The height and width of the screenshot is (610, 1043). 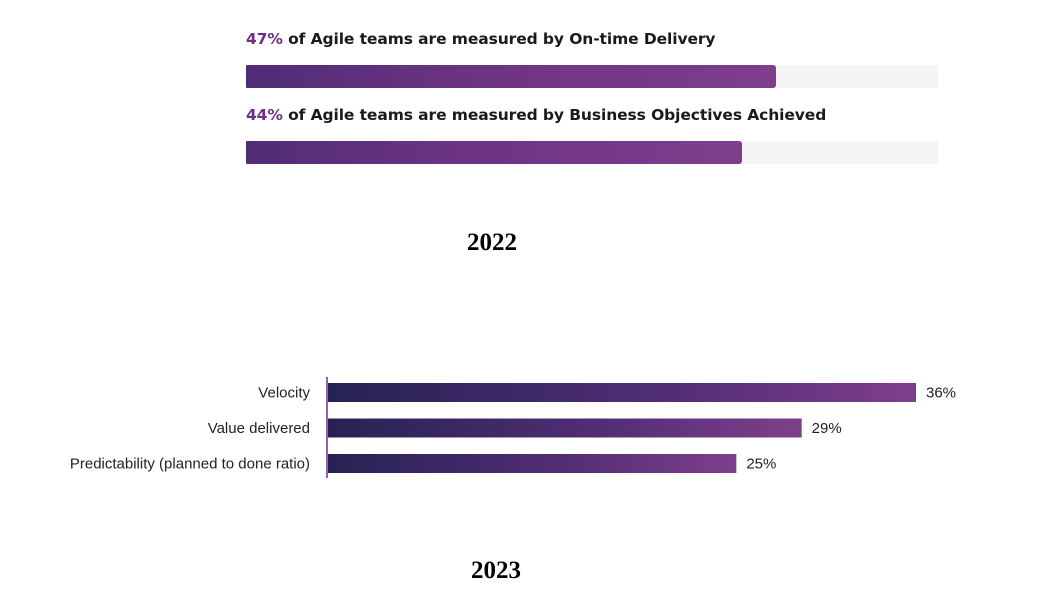 What do you see at coordinates (264, 39) in the screenshot?
I see `stat-percent: 47%` at bounding box center [264, 39].